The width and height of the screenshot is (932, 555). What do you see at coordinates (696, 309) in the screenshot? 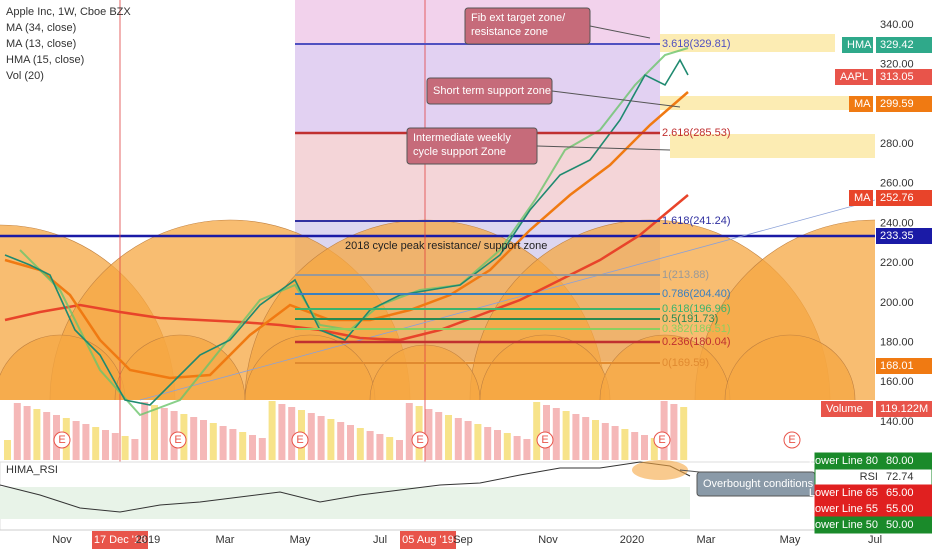
I see `fib-label: 0.618(196.96)` at bounding box center [696, 309].